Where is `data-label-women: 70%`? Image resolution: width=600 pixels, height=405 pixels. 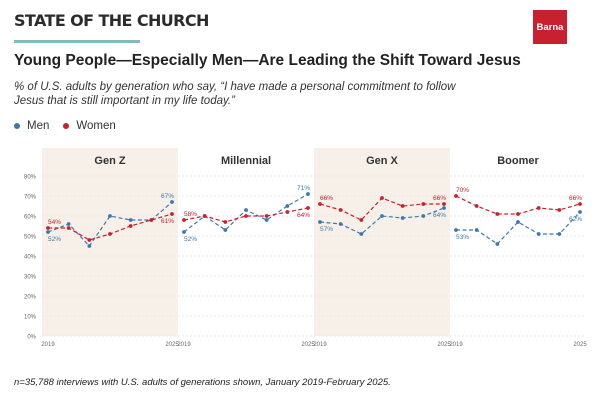
data-label-women: 70% is located at coordinates (462, 190).